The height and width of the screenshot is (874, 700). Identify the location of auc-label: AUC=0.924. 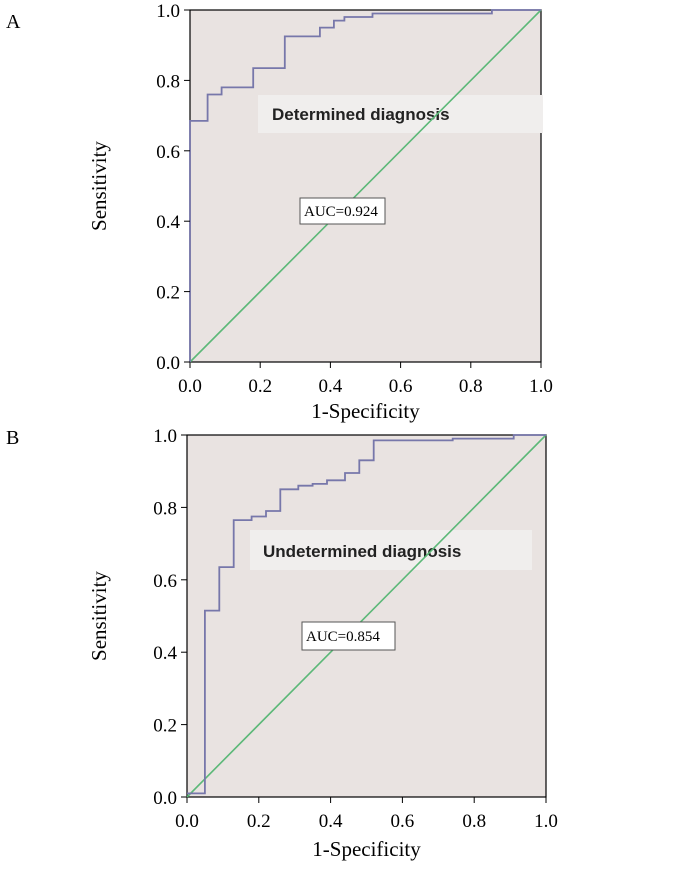
(341, 212).